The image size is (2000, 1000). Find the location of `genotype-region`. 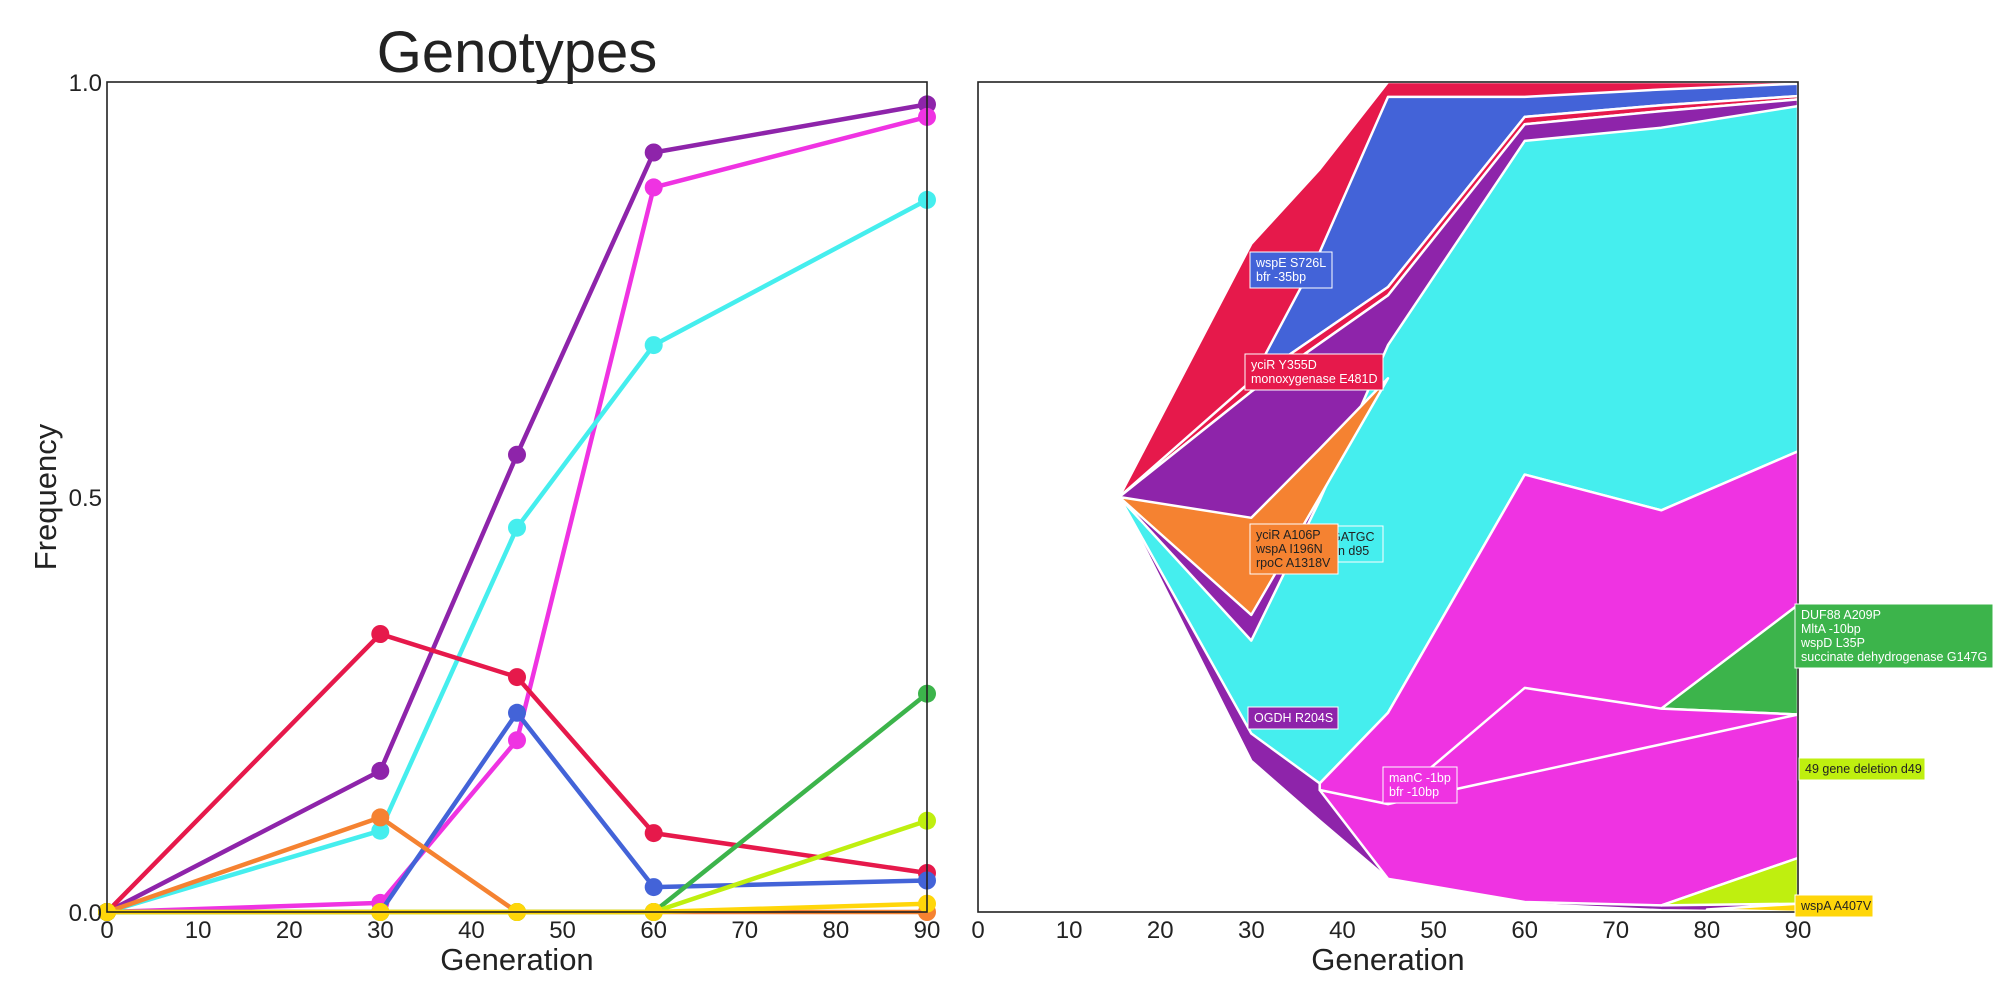

genotype-region is located at coordinates (1253, 497).